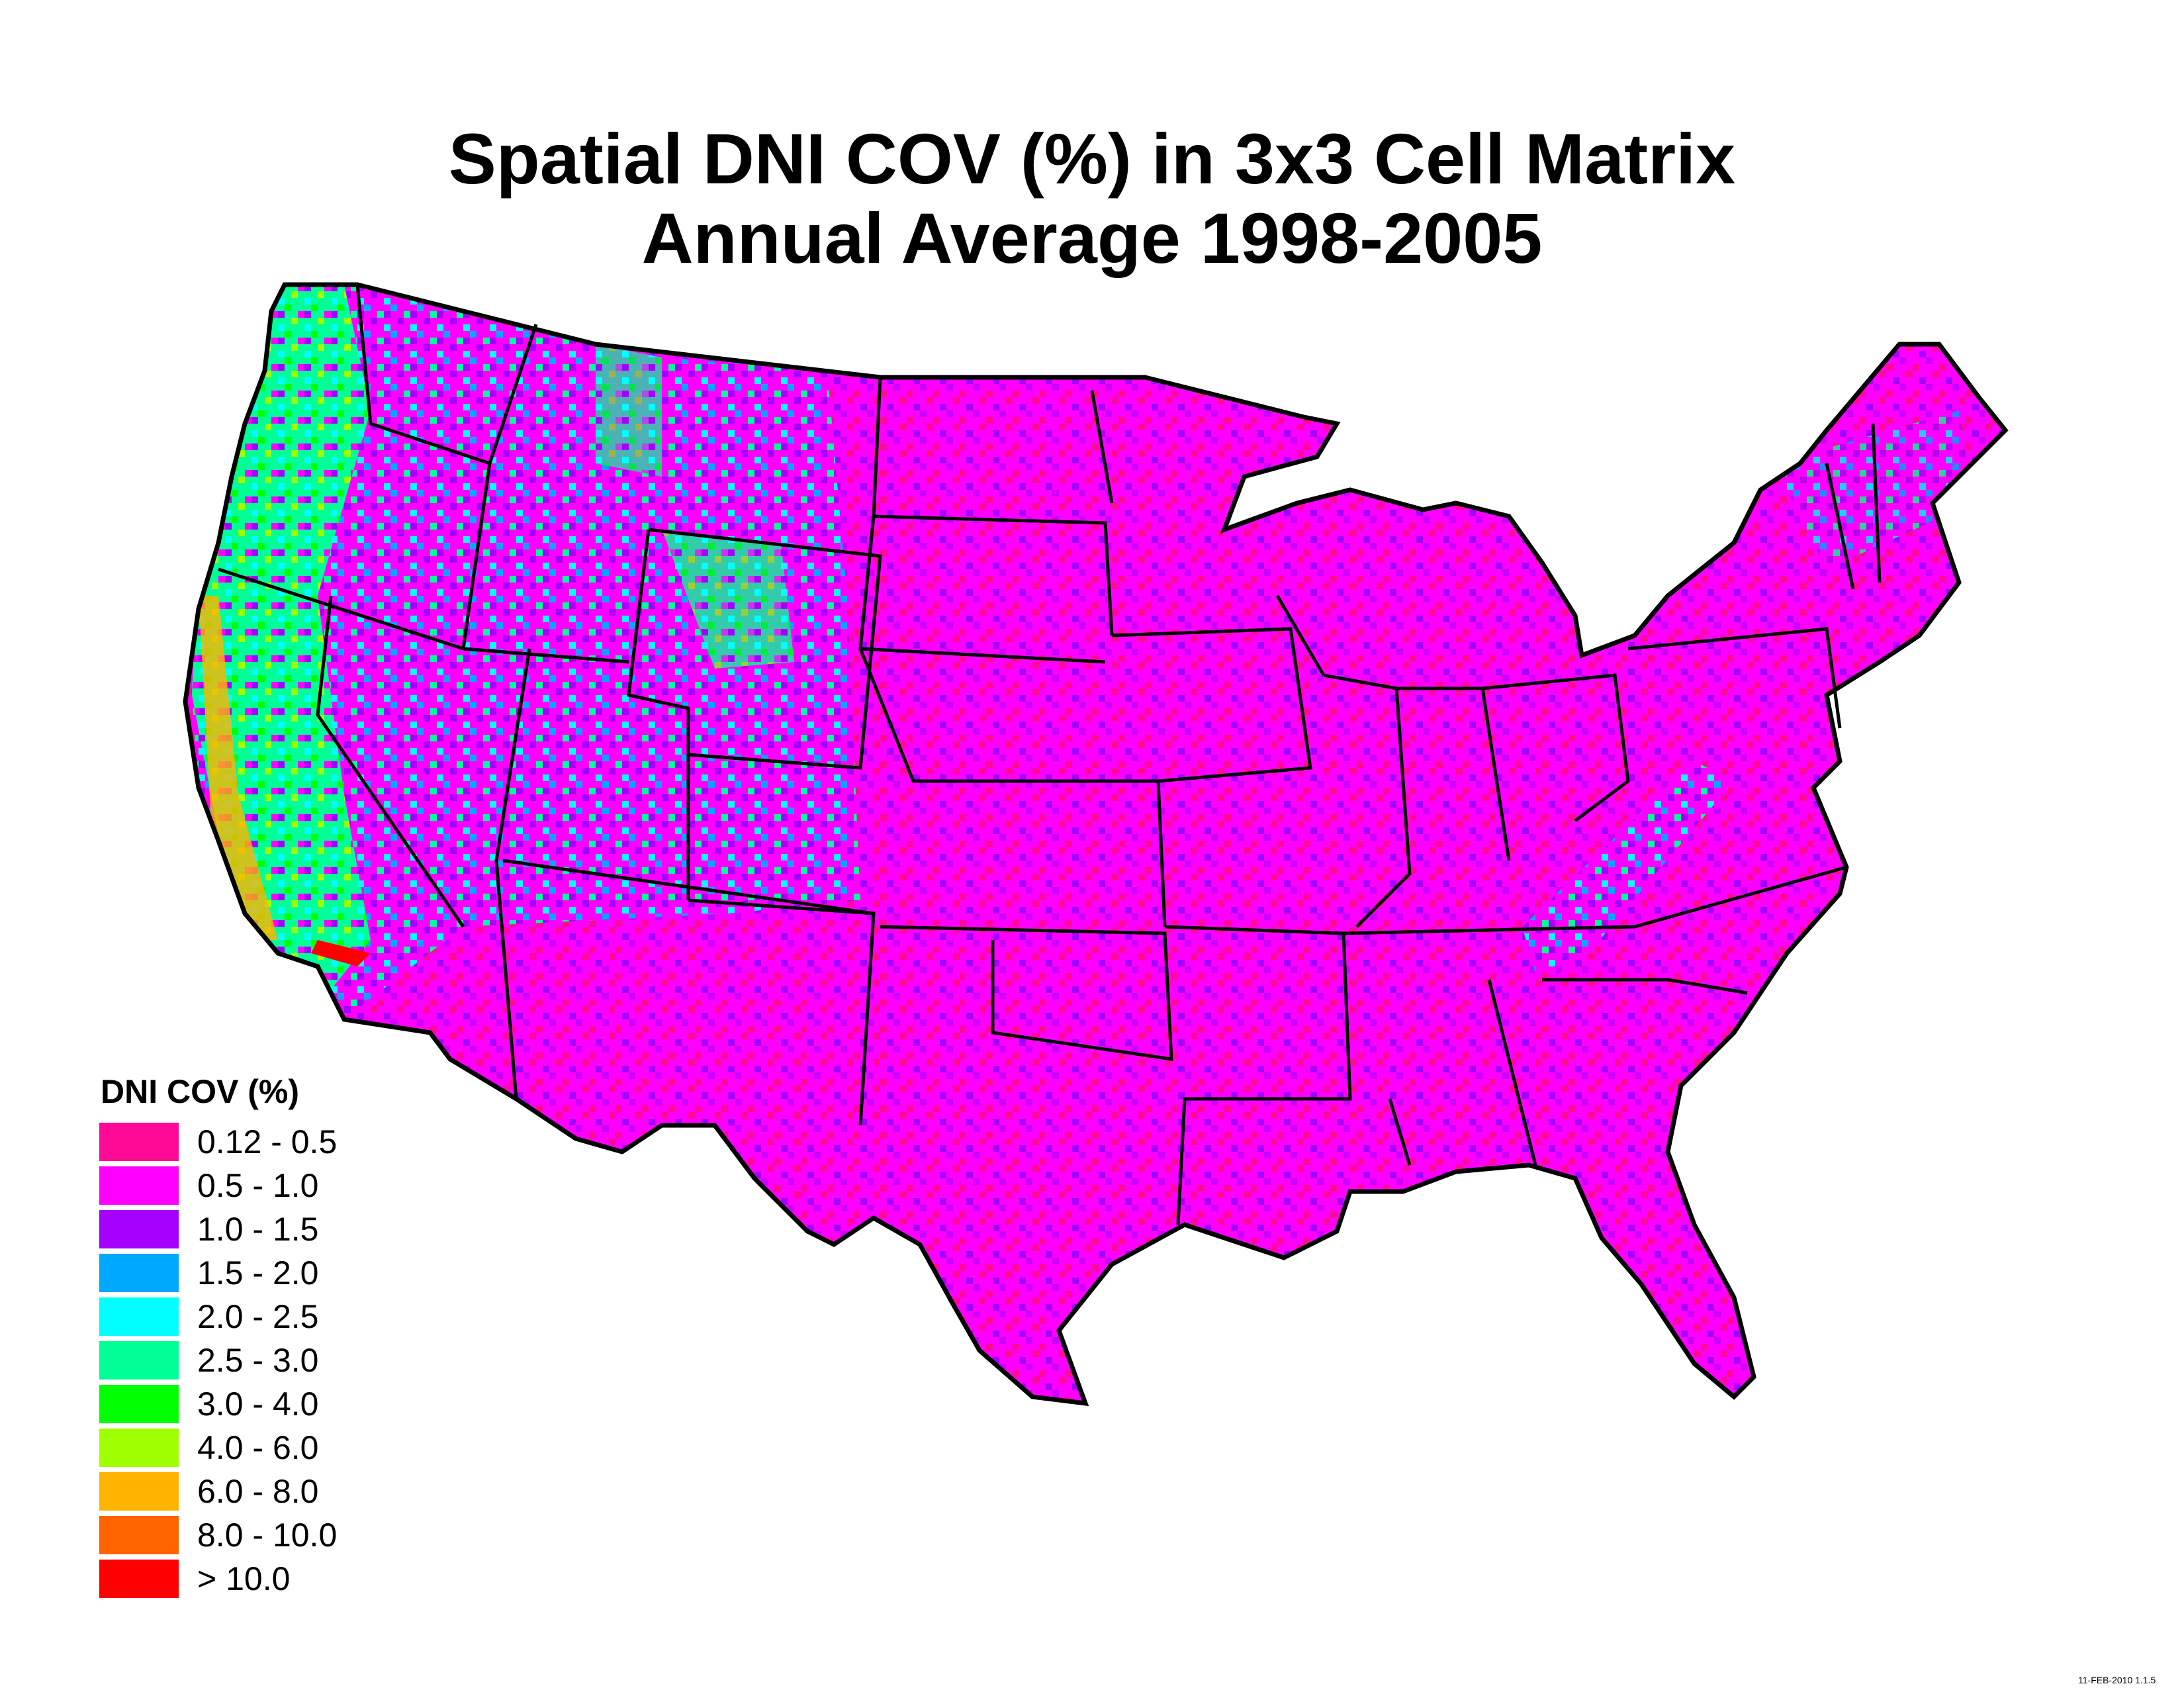 Image resolution: width=2184 pixels, height=1688 pixels. I want to click on legend-label: 0.5 - 1.0, so click(258, 1185).